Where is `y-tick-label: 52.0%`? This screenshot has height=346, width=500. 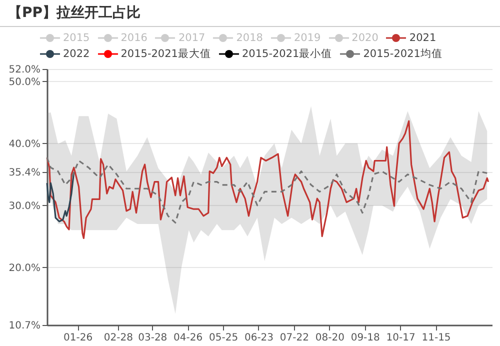
y-tick-label: 52.0% is located at coordinates (24, 70).